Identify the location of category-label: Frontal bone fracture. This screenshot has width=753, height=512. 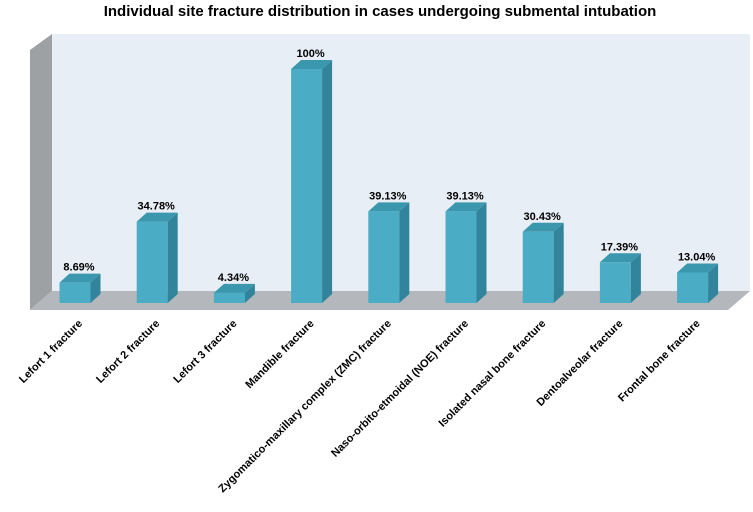
(659, 361).